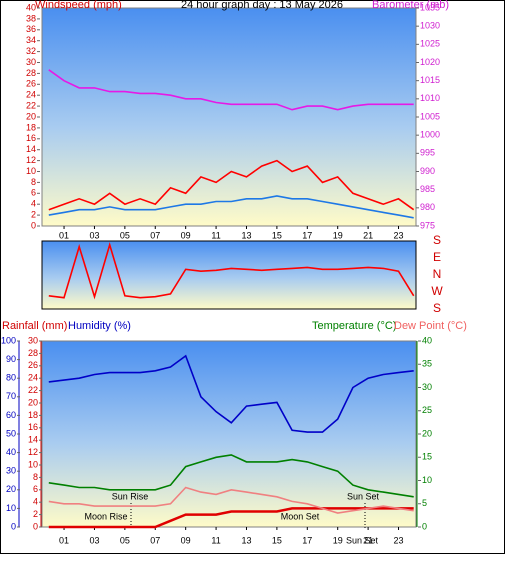 The width and height of the screenshot is (529, 563). What do you see at coordinates (78, 5) in the screenshot?
I see `y-axis-label: Windspeed (mph)` at bounding box center [78, 5].